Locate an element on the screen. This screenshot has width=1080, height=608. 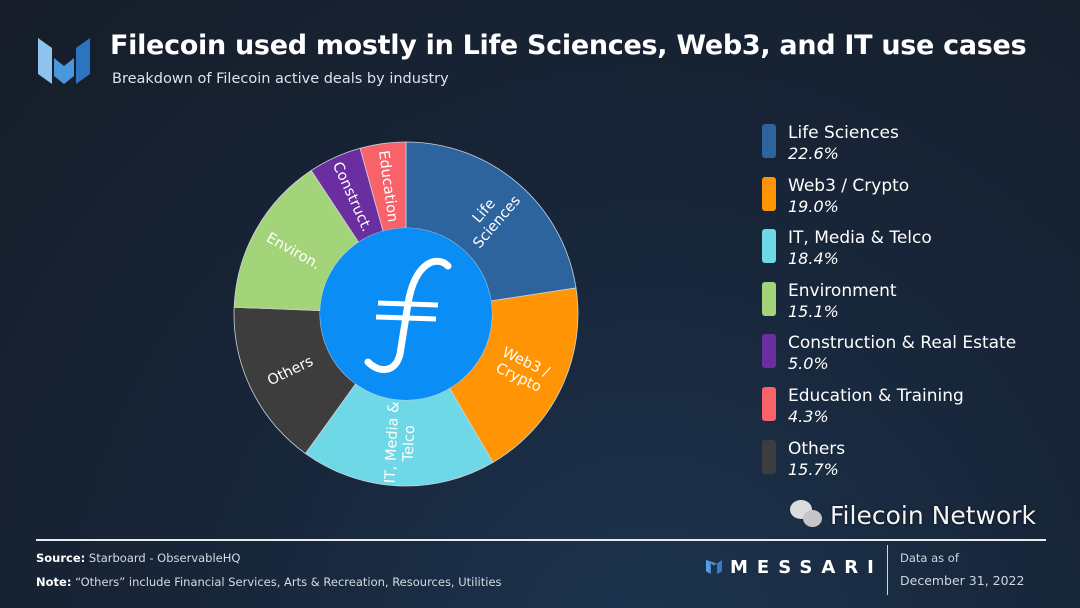
source-label: Source: is located at coordinates (61, 558).